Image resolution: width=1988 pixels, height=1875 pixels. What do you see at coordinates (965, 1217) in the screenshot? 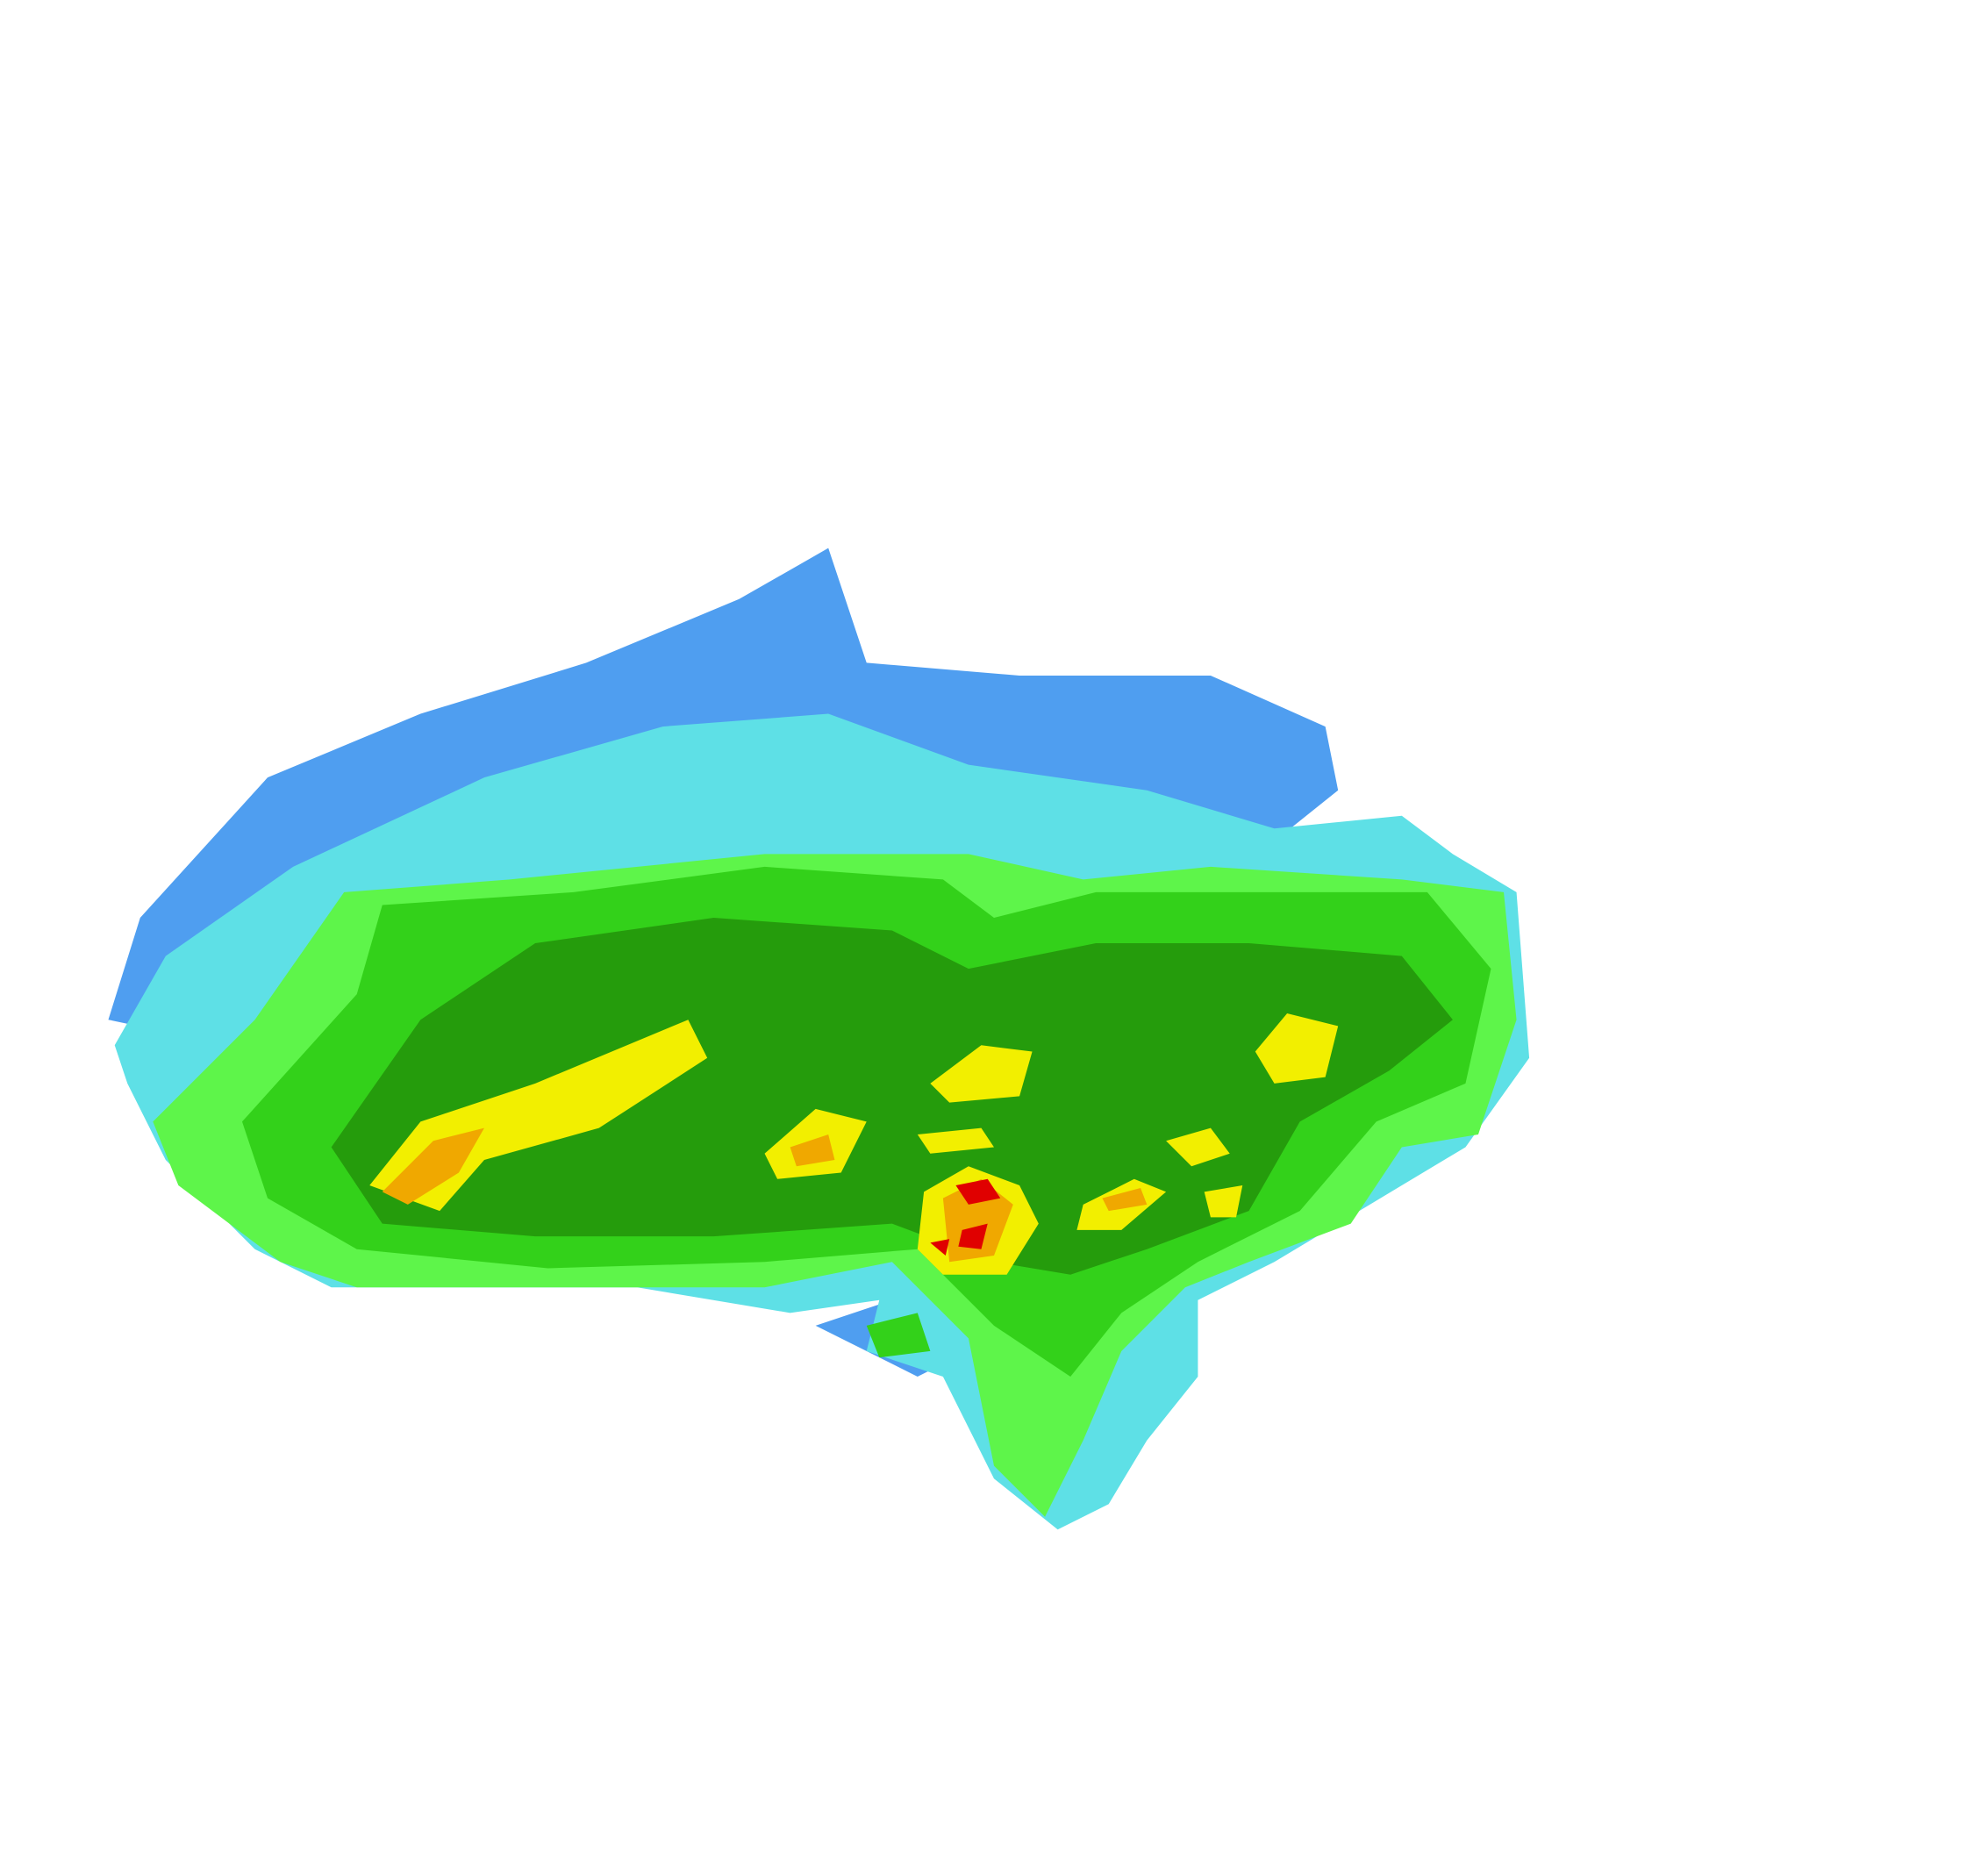
I see `echo-red` at bounding box center [965, 1217].